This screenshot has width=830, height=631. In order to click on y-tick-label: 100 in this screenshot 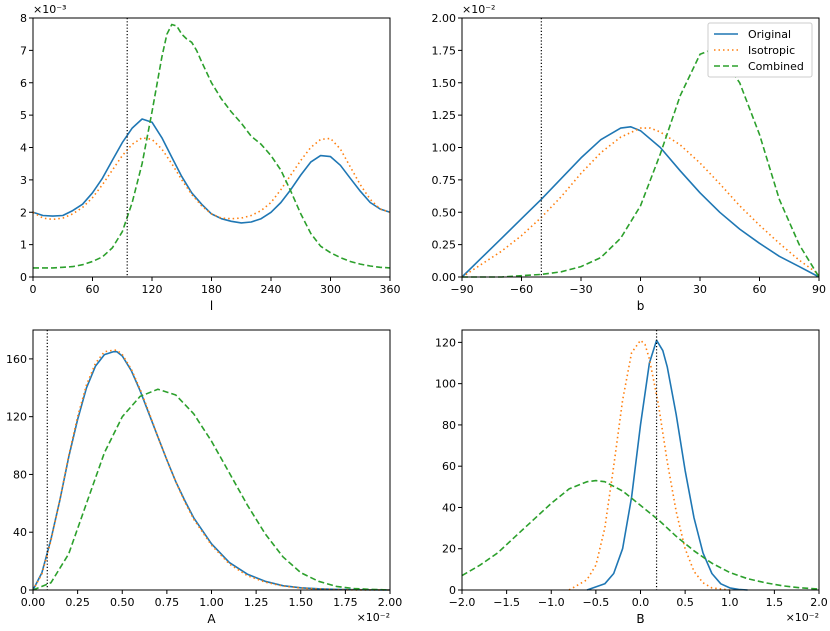, I will do `click(445, 384)`.